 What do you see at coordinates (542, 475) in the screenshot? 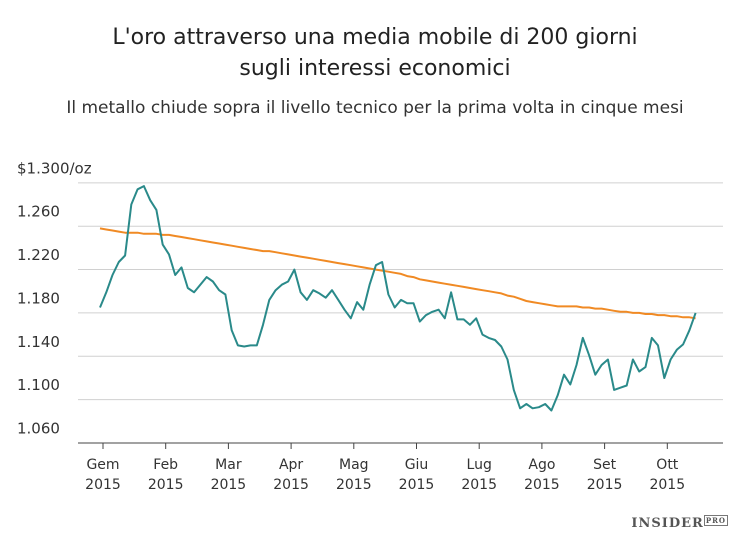
I see `x-tick-label: Ago 2015` at bounding box center [542, 475].